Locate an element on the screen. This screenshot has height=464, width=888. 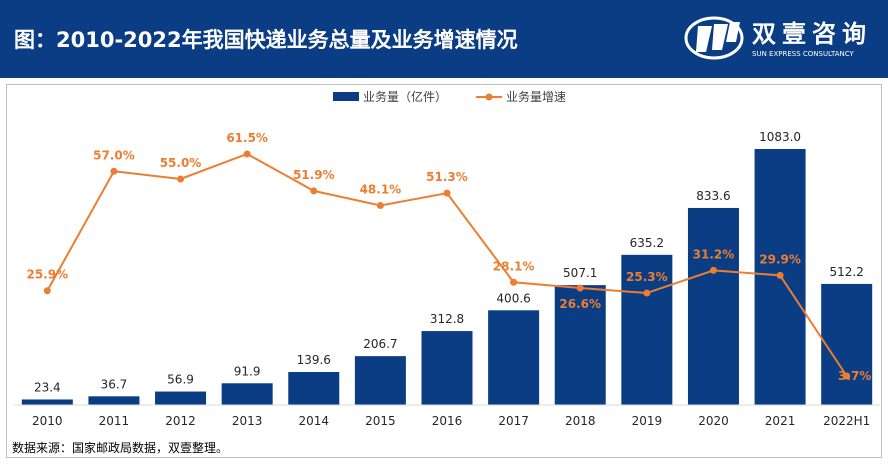
legend-line-label: 业务量增速 is located at coordinates (536, 96).